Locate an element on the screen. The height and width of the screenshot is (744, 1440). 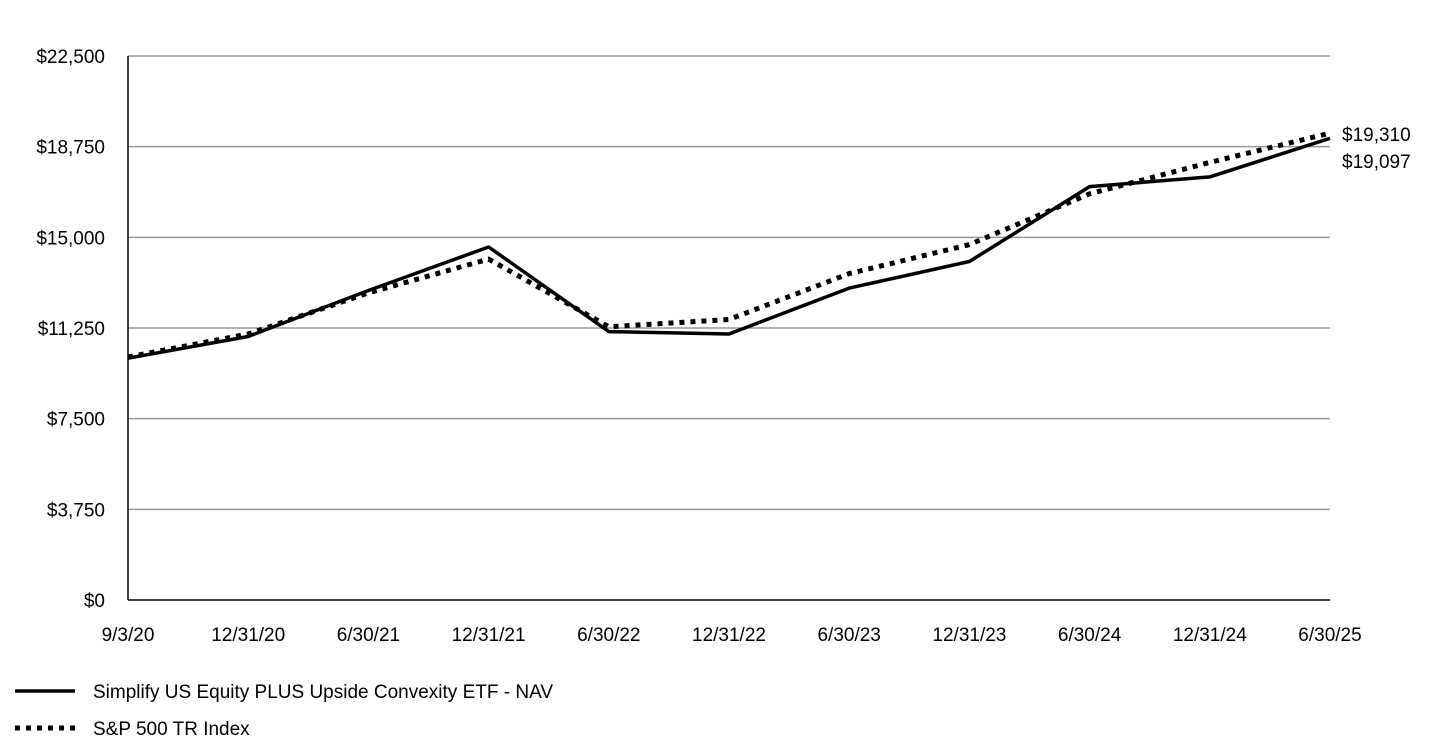
x-tick-label: 9/3/20 is located at coordinates (128, 635).